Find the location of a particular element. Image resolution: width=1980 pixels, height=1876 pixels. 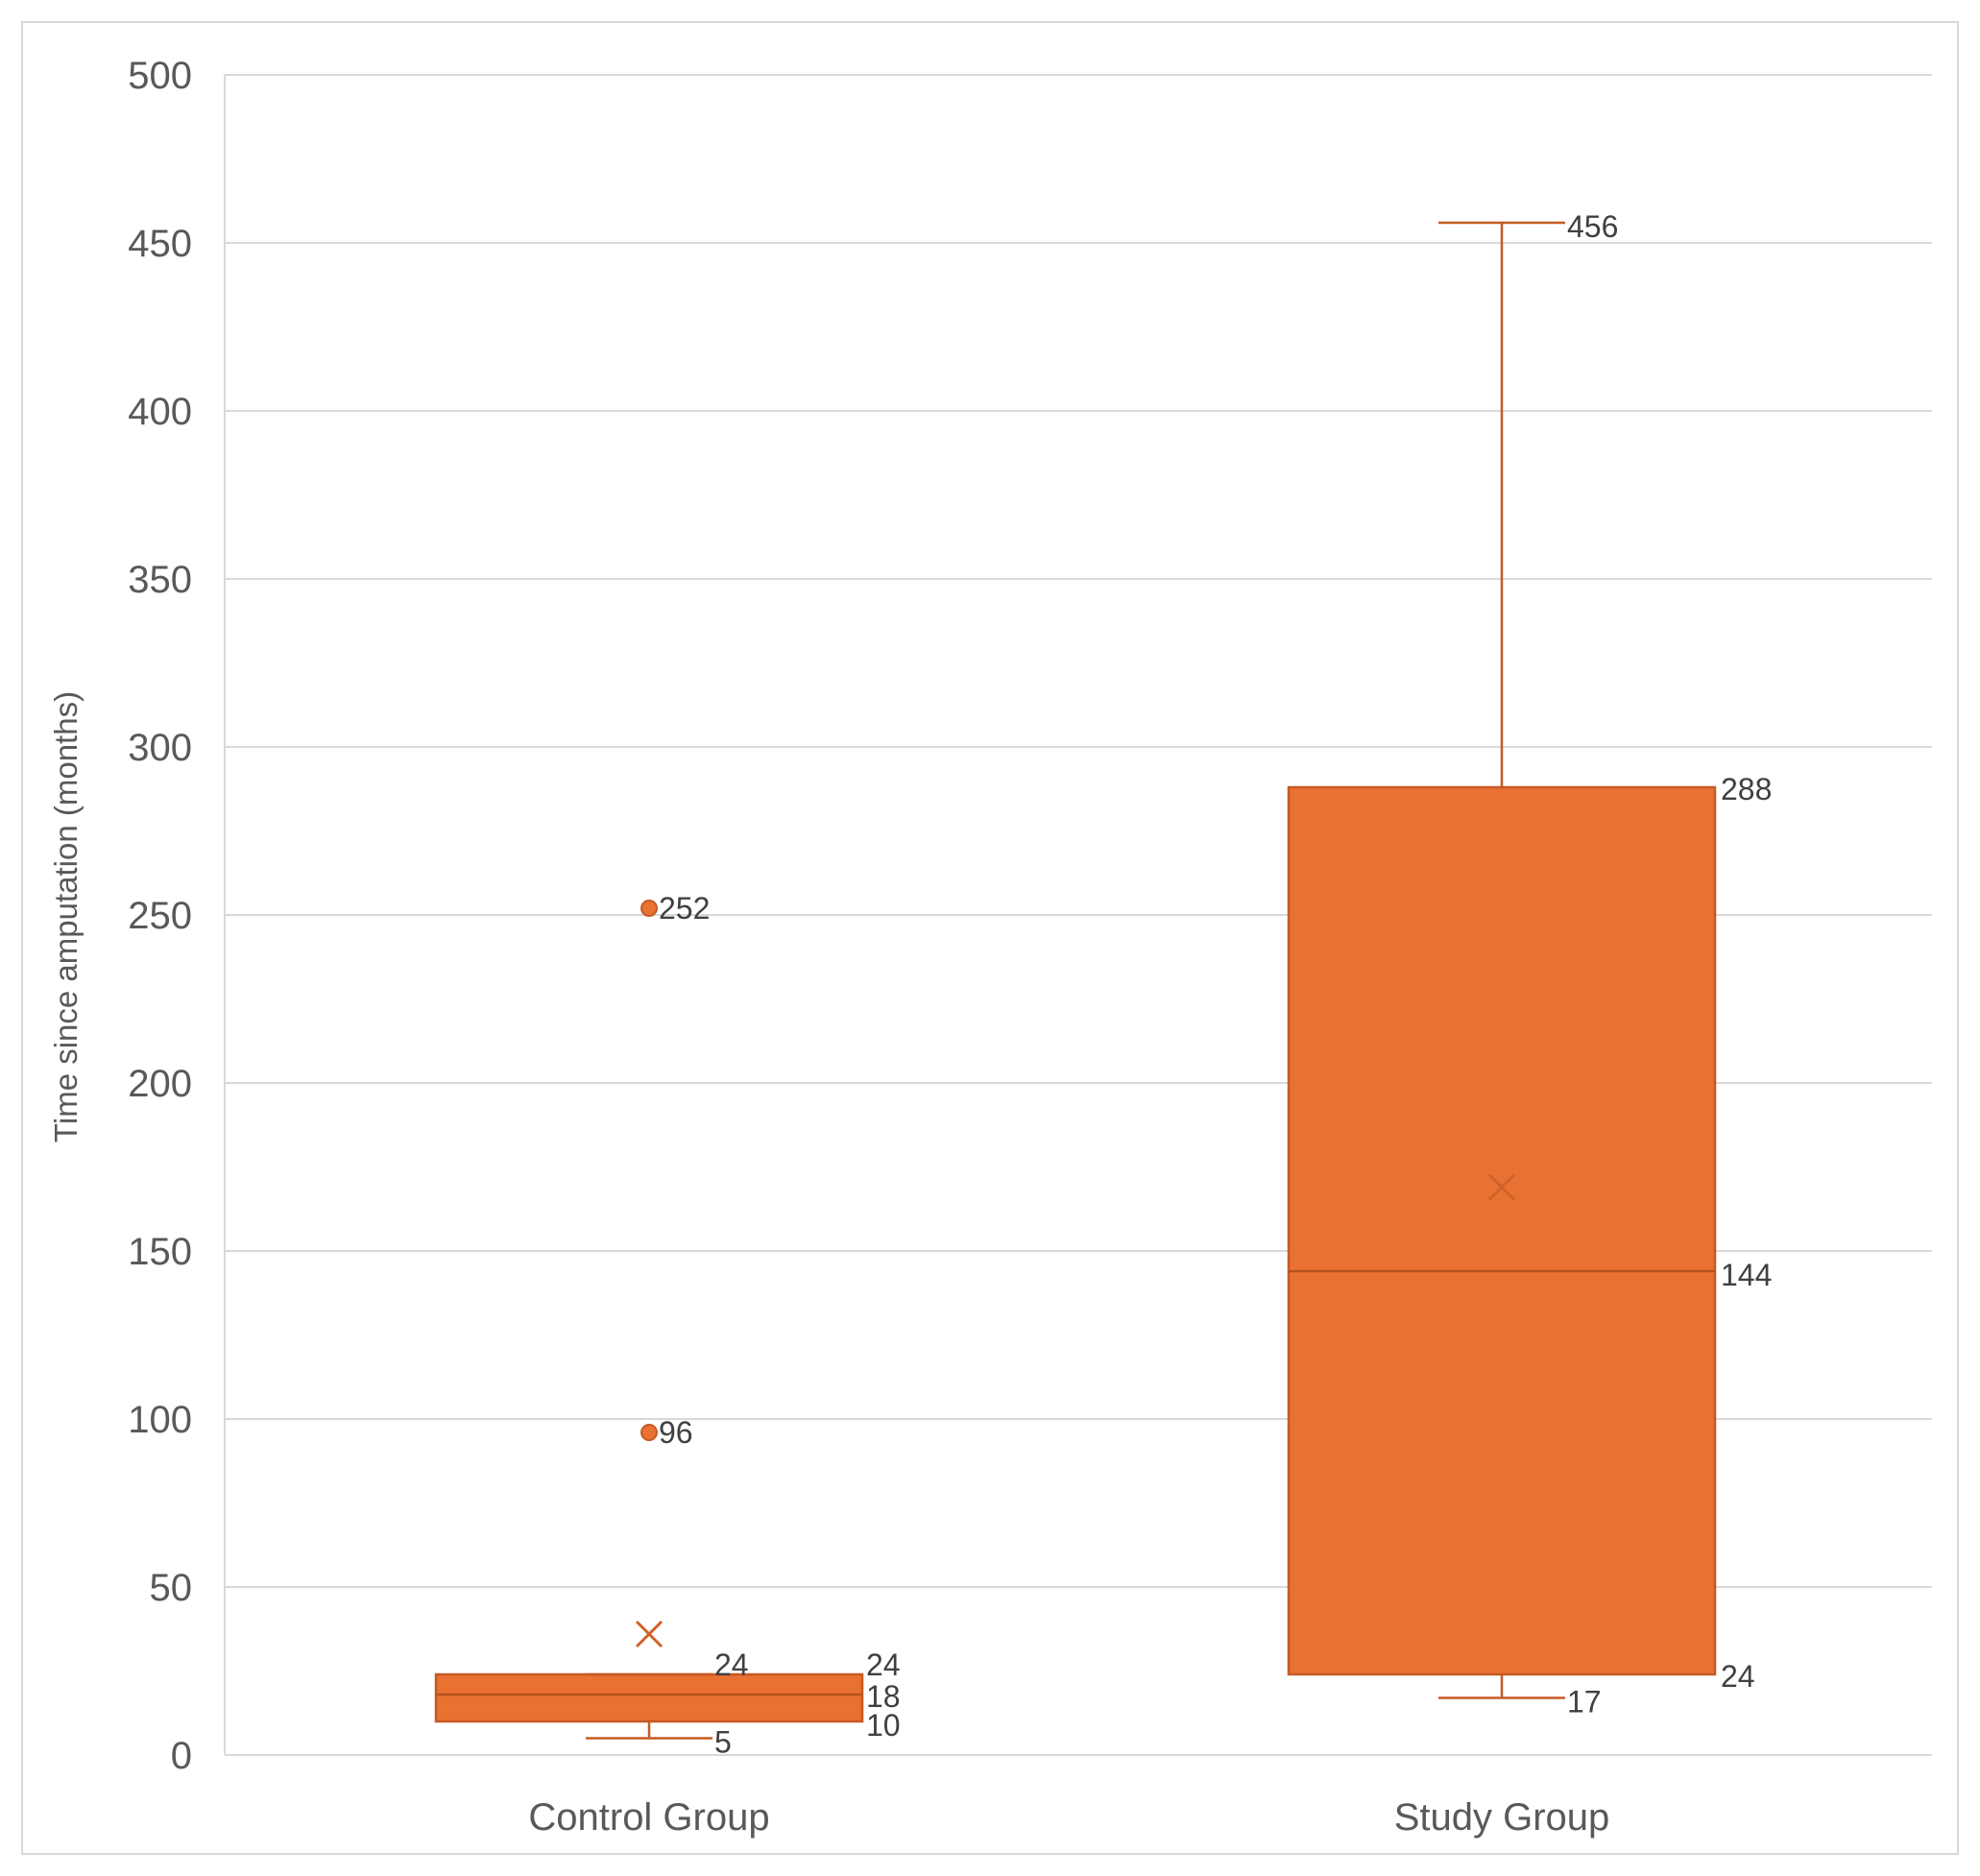

q1-label: 24 is located at coordinates (1738, 1677).